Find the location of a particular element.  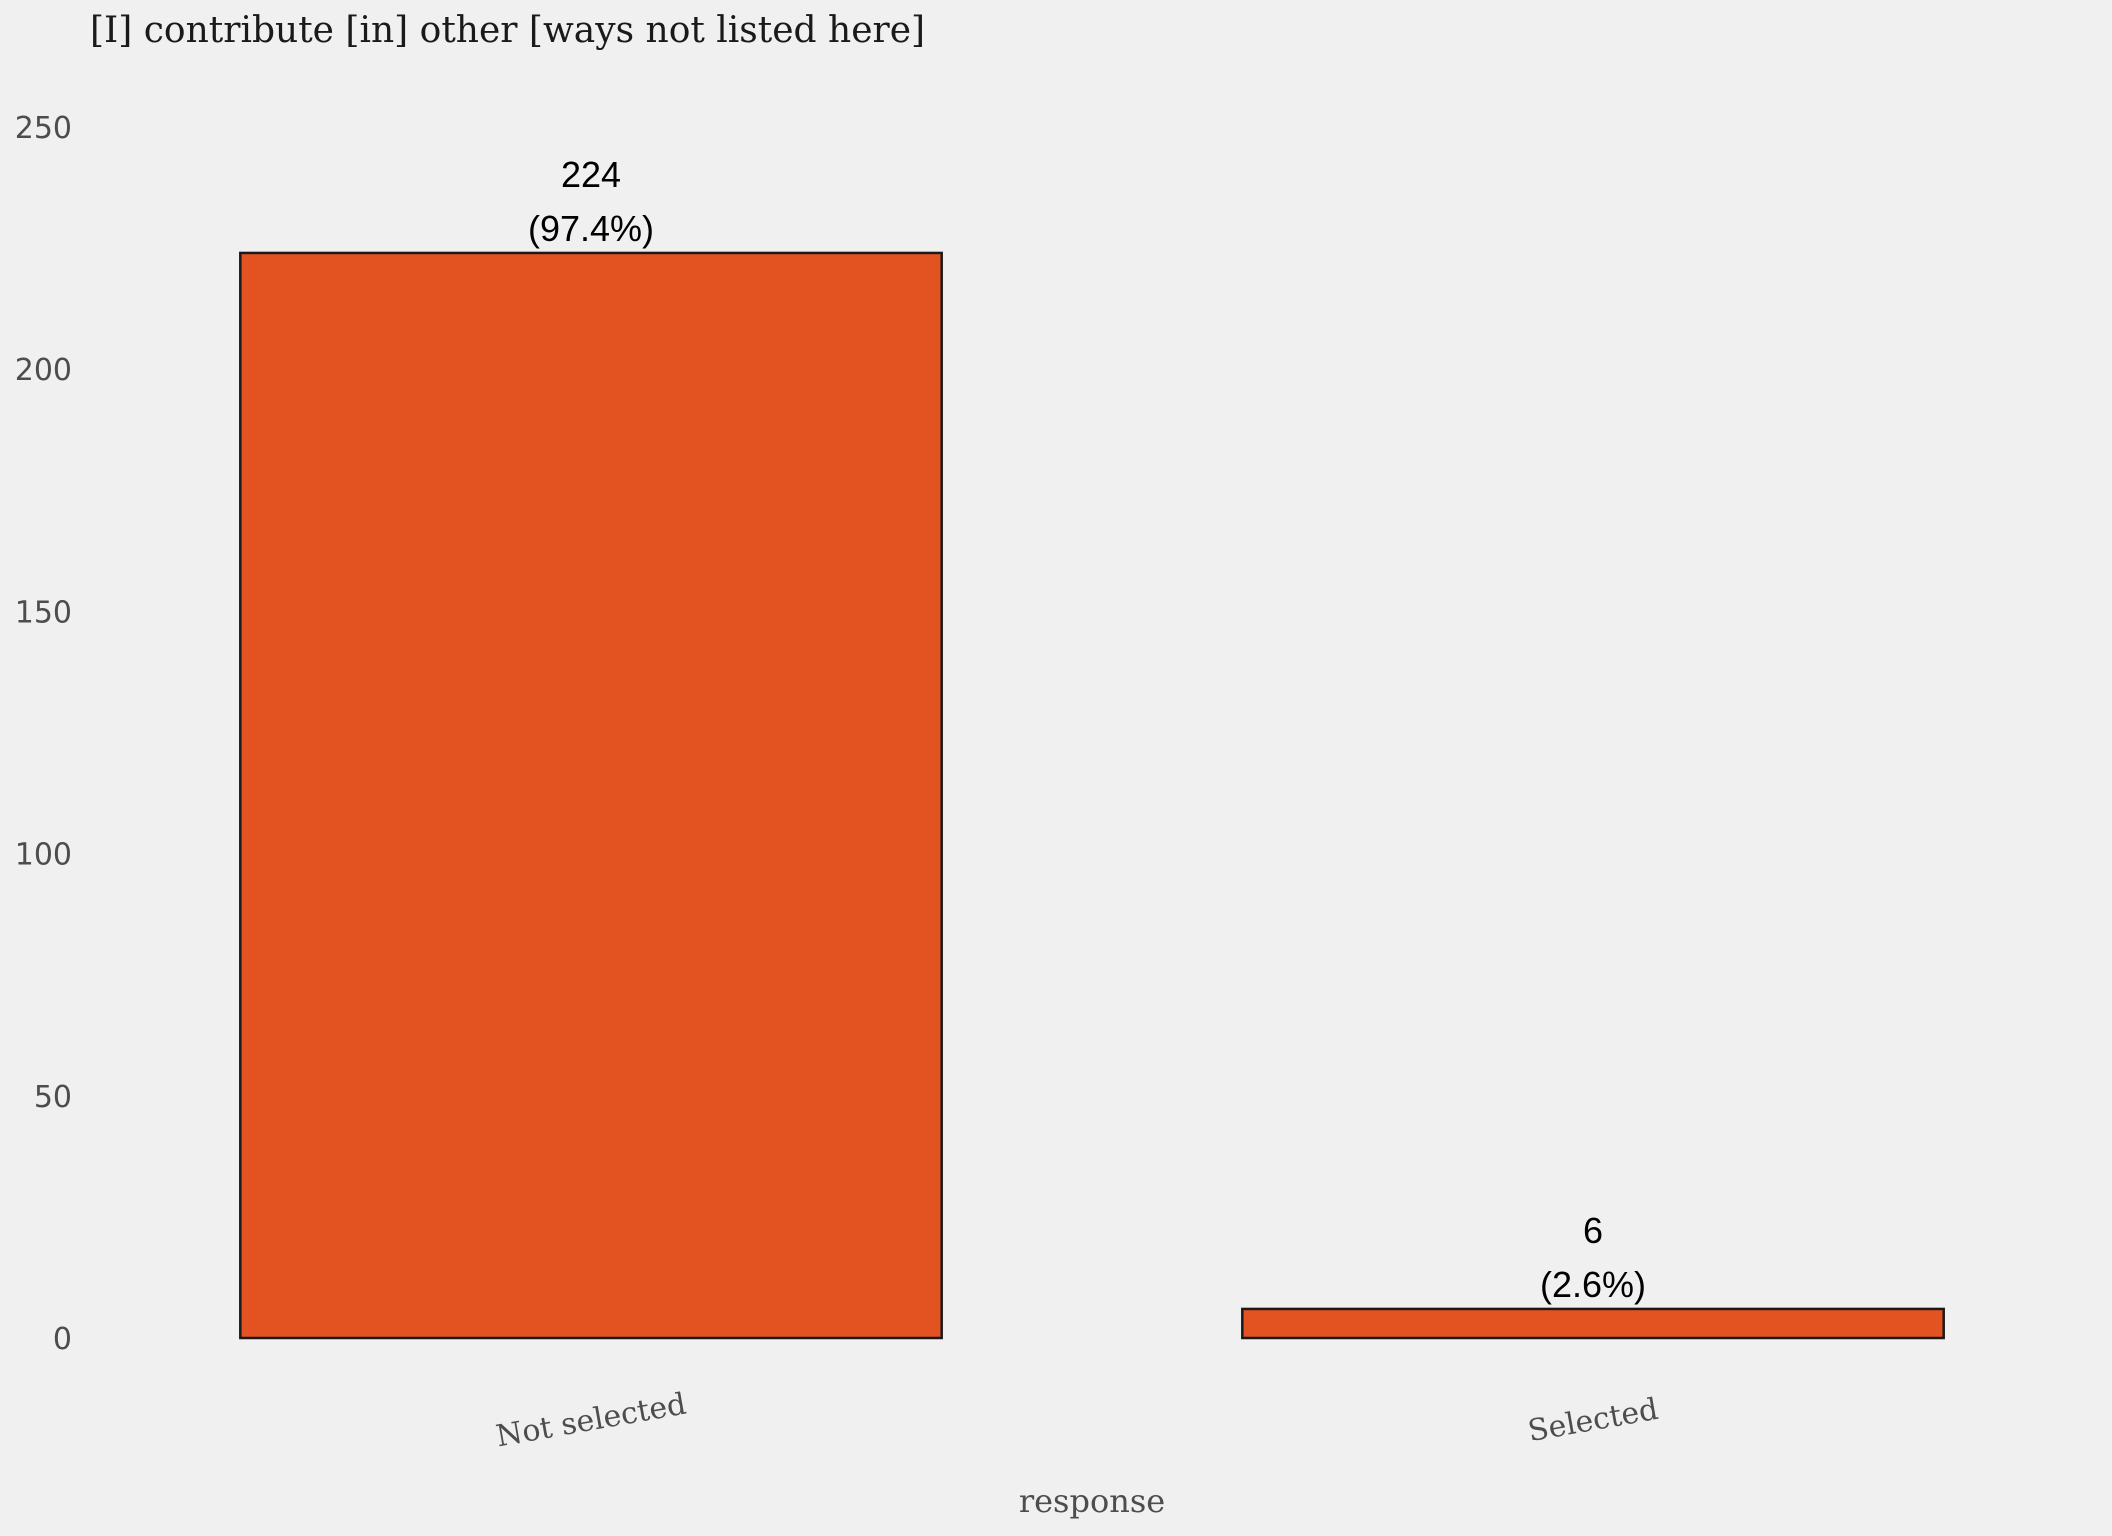

y-tick-label: 100 is located at coordinates (43, 855).